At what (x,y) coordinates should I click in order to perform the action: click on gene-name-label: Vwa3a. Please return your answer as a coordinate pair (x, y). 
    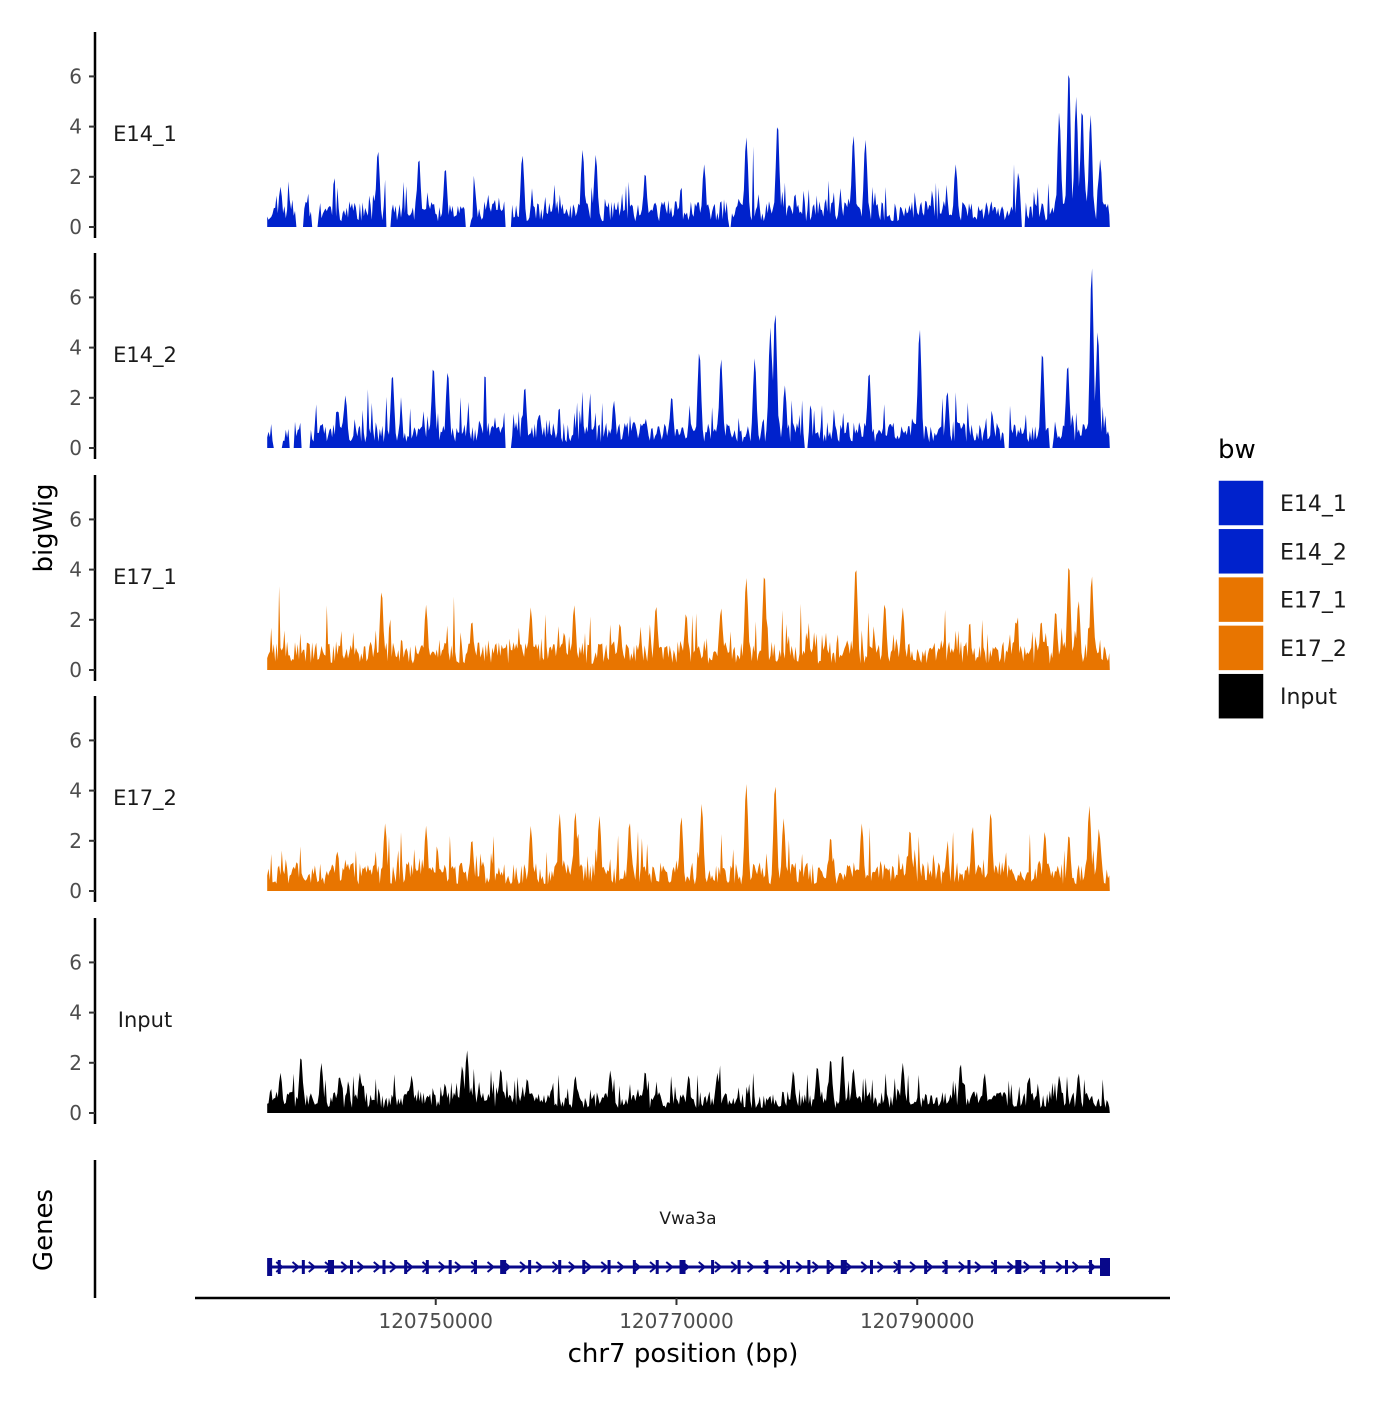
    Looking at the image, I should click on (687, 1219).